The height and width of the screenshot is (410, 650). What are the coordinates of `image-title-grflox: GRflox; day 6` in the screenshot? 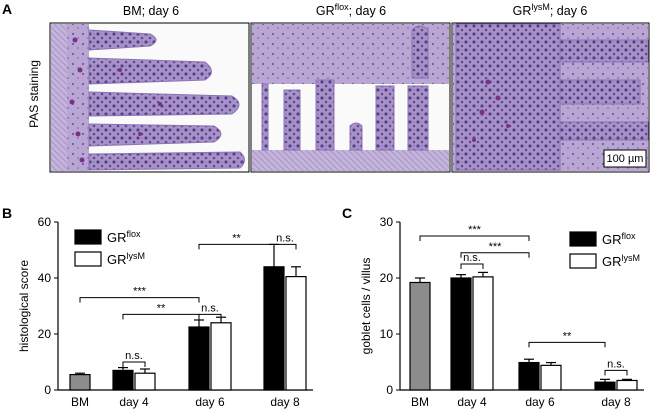 It's located at (351, 10).